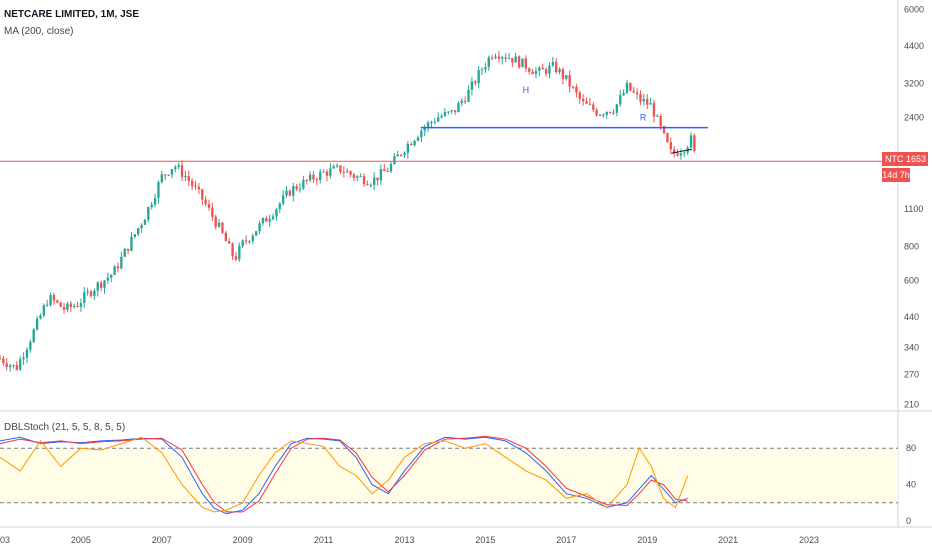 The height and width of the screenshot is (550, 932). What do you see at coordinates (911, 281) in the screenshot?
I see `price-tick-label: 600` at bounding box center [911, 281].